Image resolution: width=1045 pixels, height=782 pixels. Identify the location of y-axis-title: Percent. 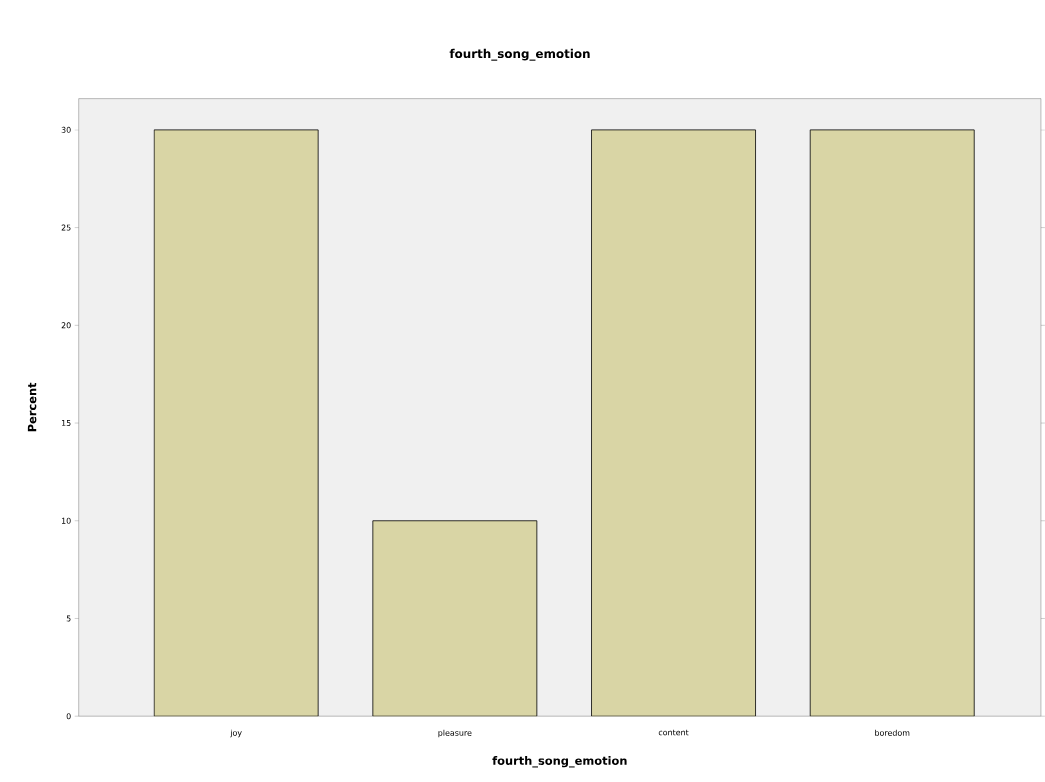
(32, 407).